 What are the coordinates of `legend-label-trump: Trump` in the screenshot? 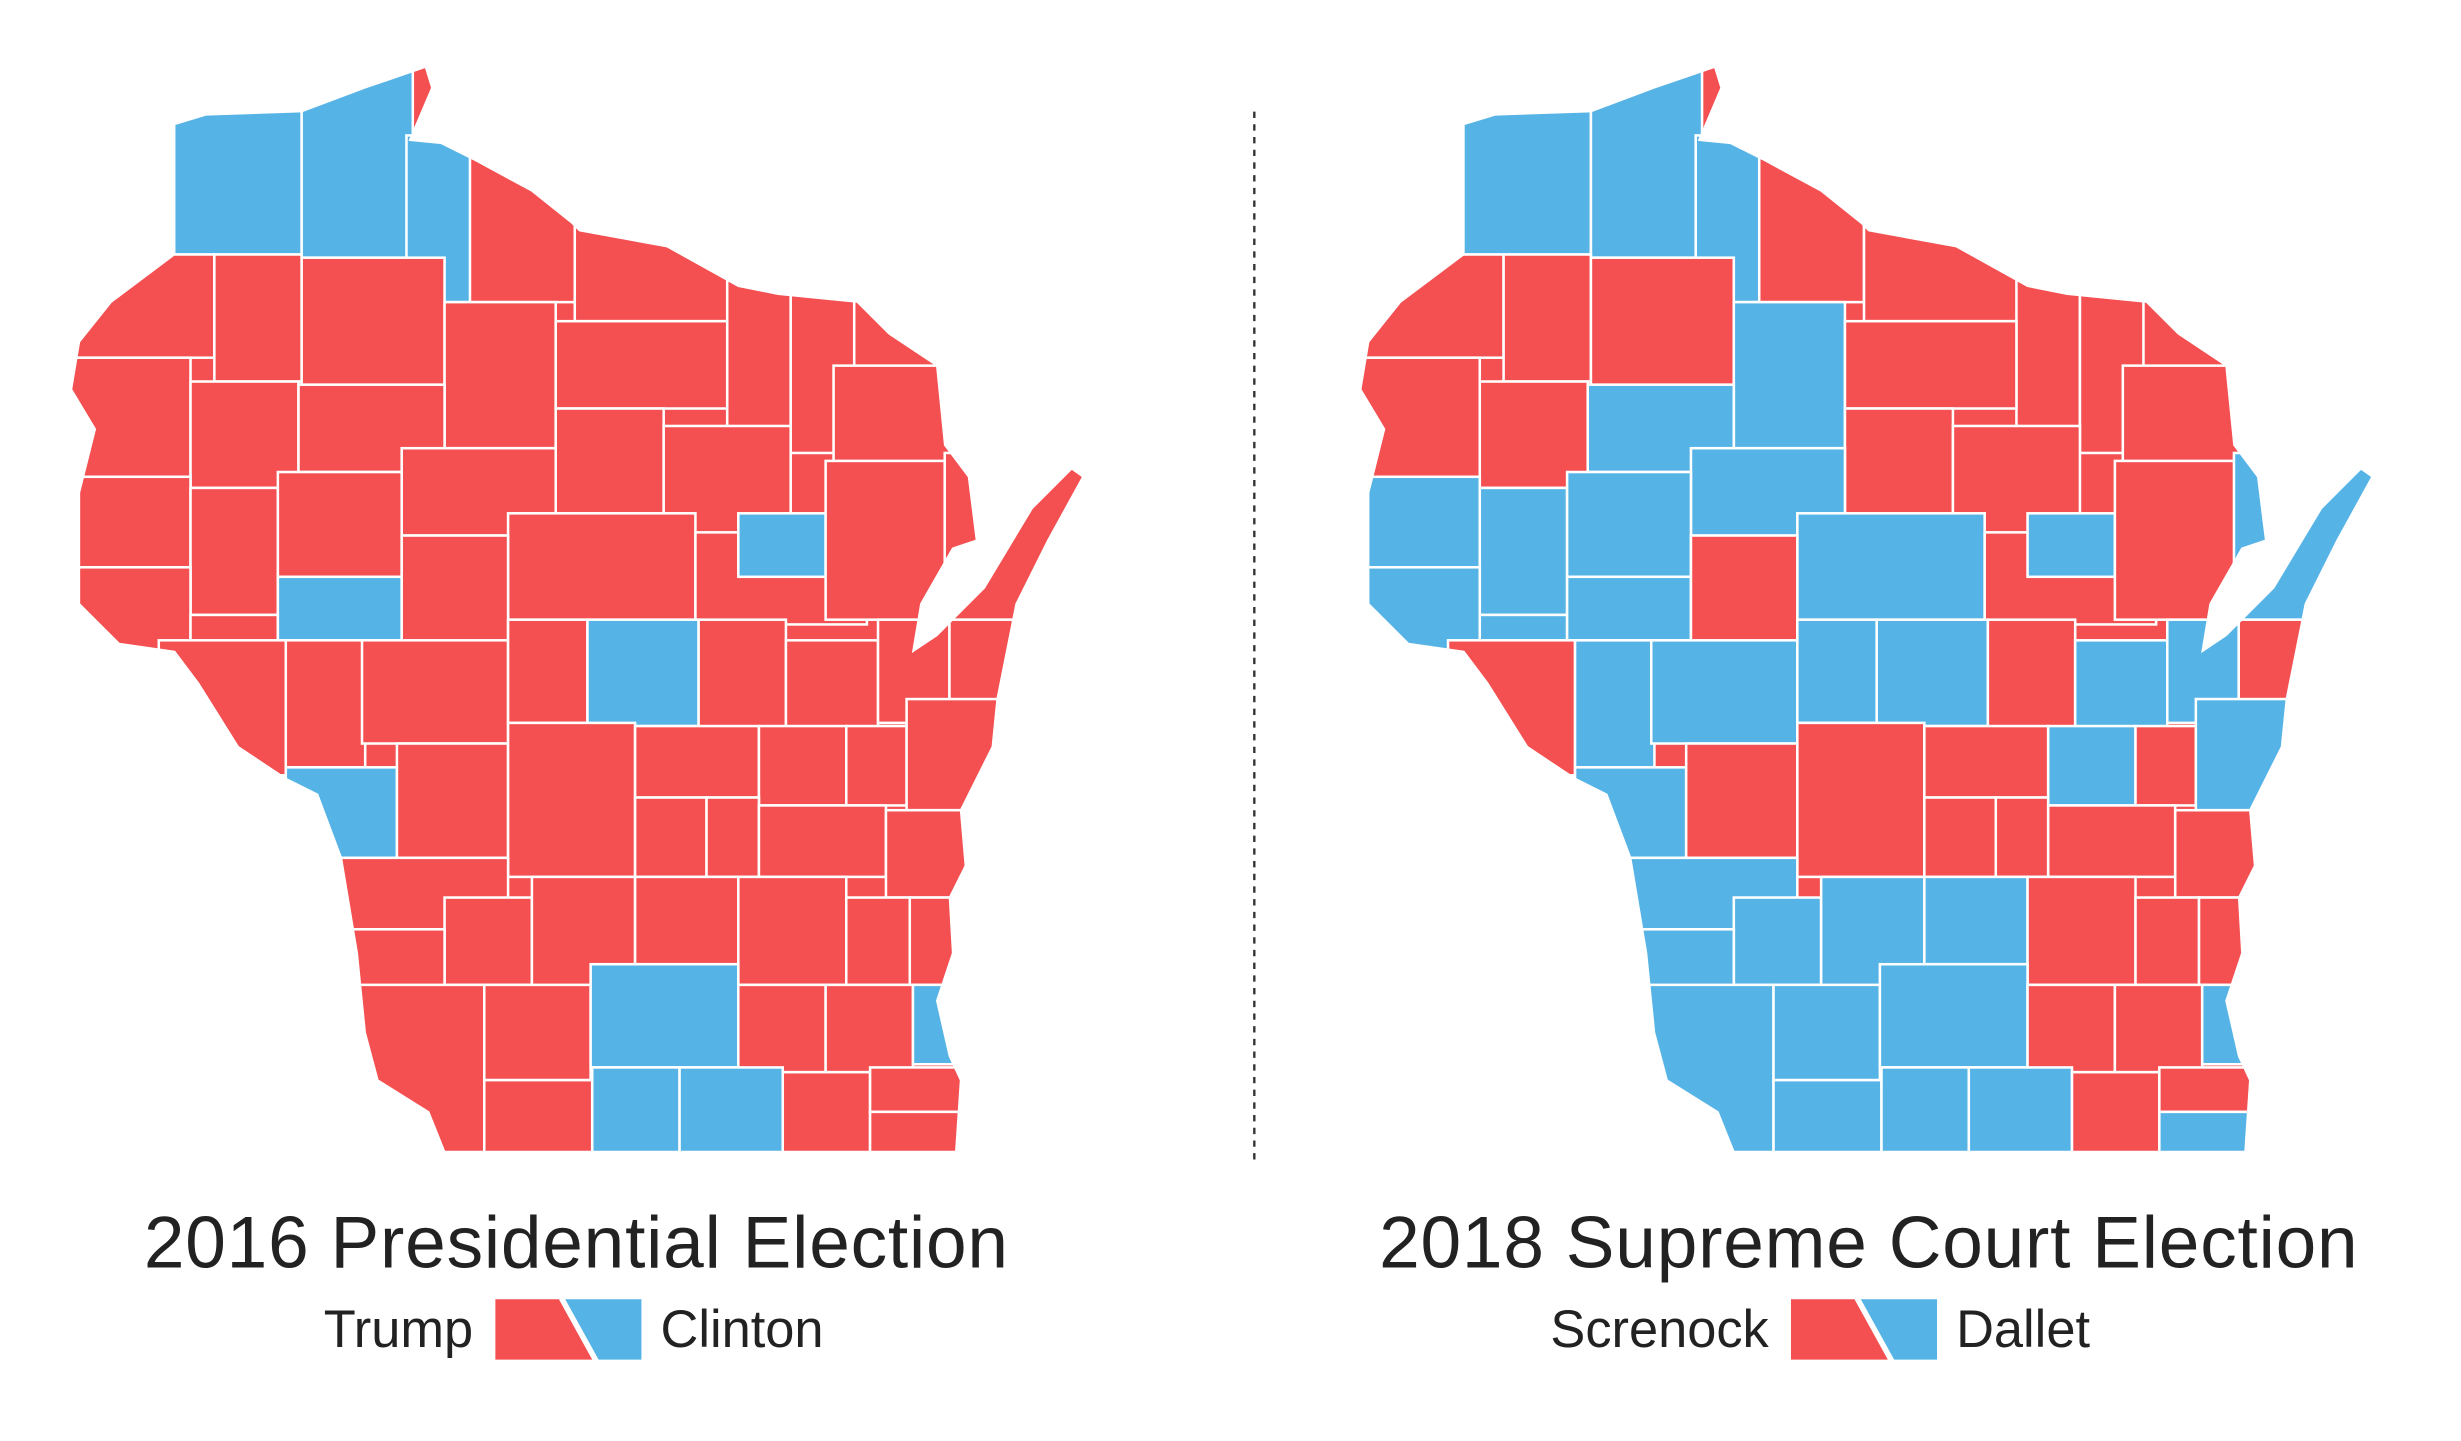 It's located at (398, 1330).